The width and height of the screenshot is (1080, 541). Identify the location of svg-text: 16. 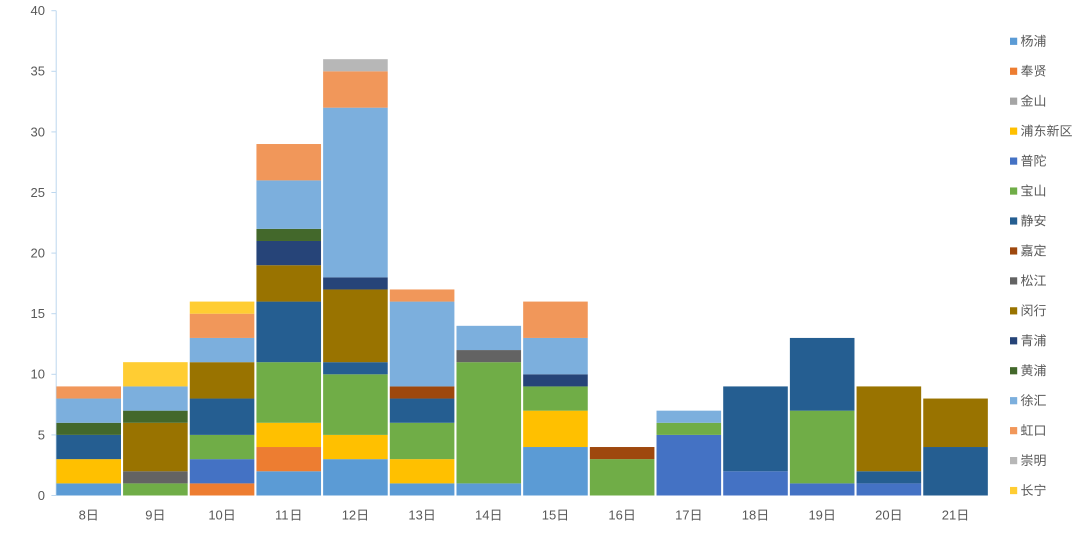
(615, 515).